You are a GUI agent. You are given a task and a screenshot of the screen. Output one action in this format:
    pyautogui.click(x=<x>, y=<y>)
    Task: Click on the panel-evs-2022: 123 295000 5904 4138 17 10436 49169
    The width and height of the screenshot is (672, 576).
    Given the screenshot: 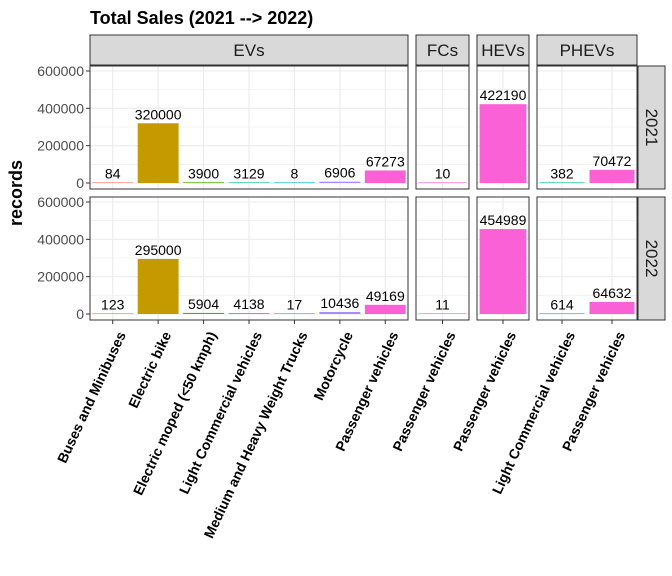 What is the action you would take?
    pyautogui.click(x=249, y=258)
    